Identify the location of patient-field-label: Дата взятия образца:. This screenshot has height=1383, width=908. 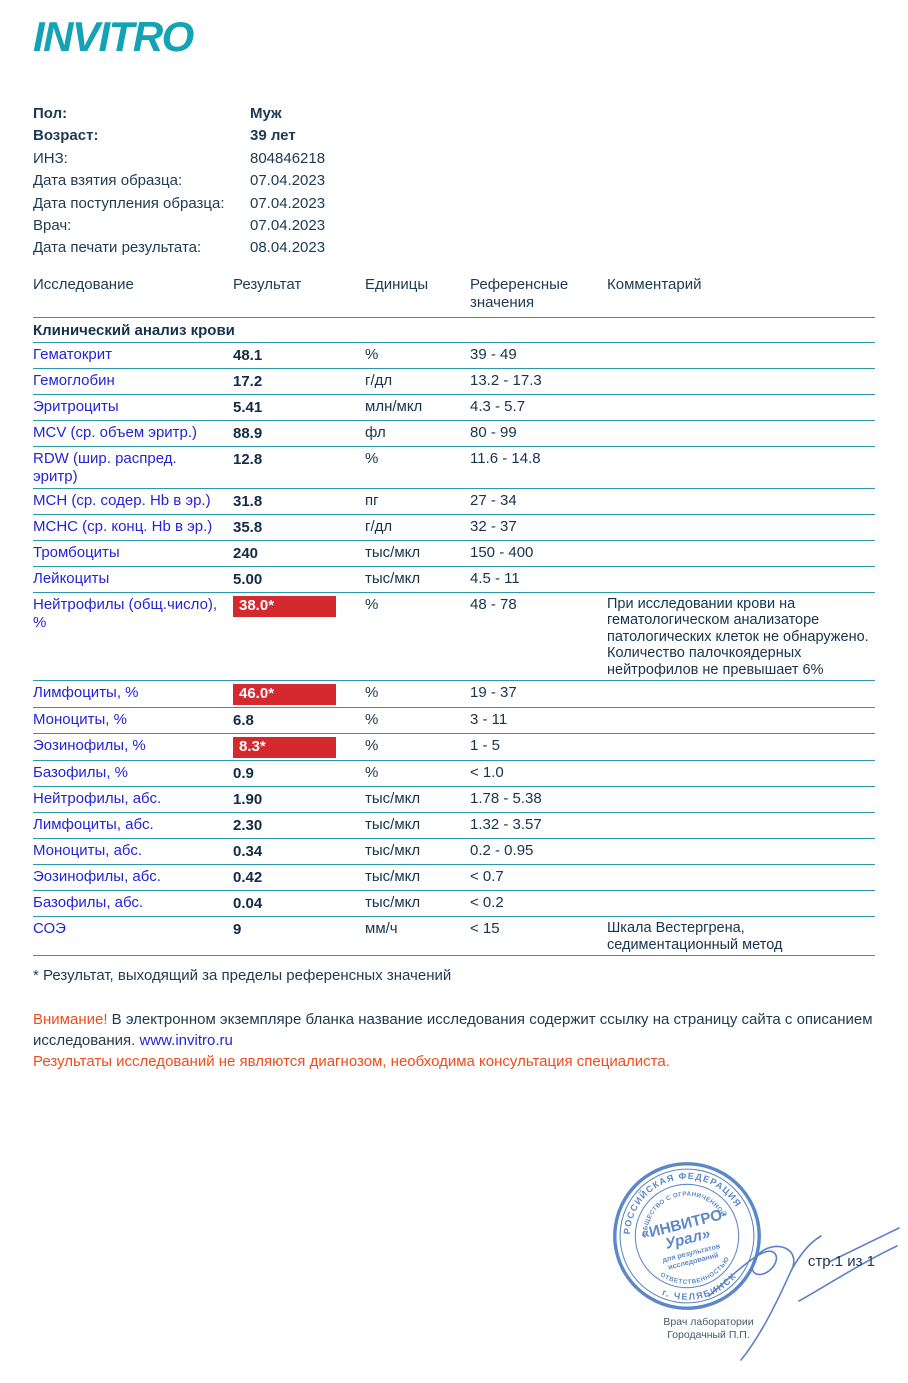
(108, 181).